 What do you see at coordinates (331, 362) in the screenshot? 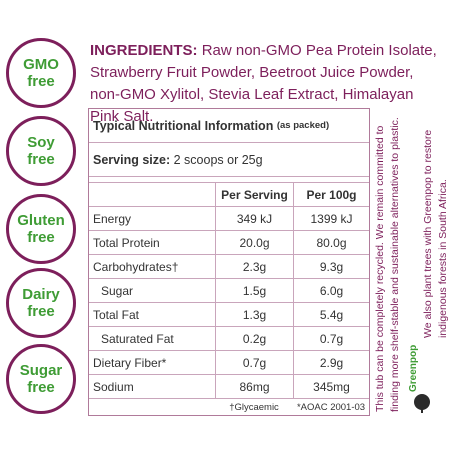
I see `per-100g: 2.9g` at bounding box center [331, 362].